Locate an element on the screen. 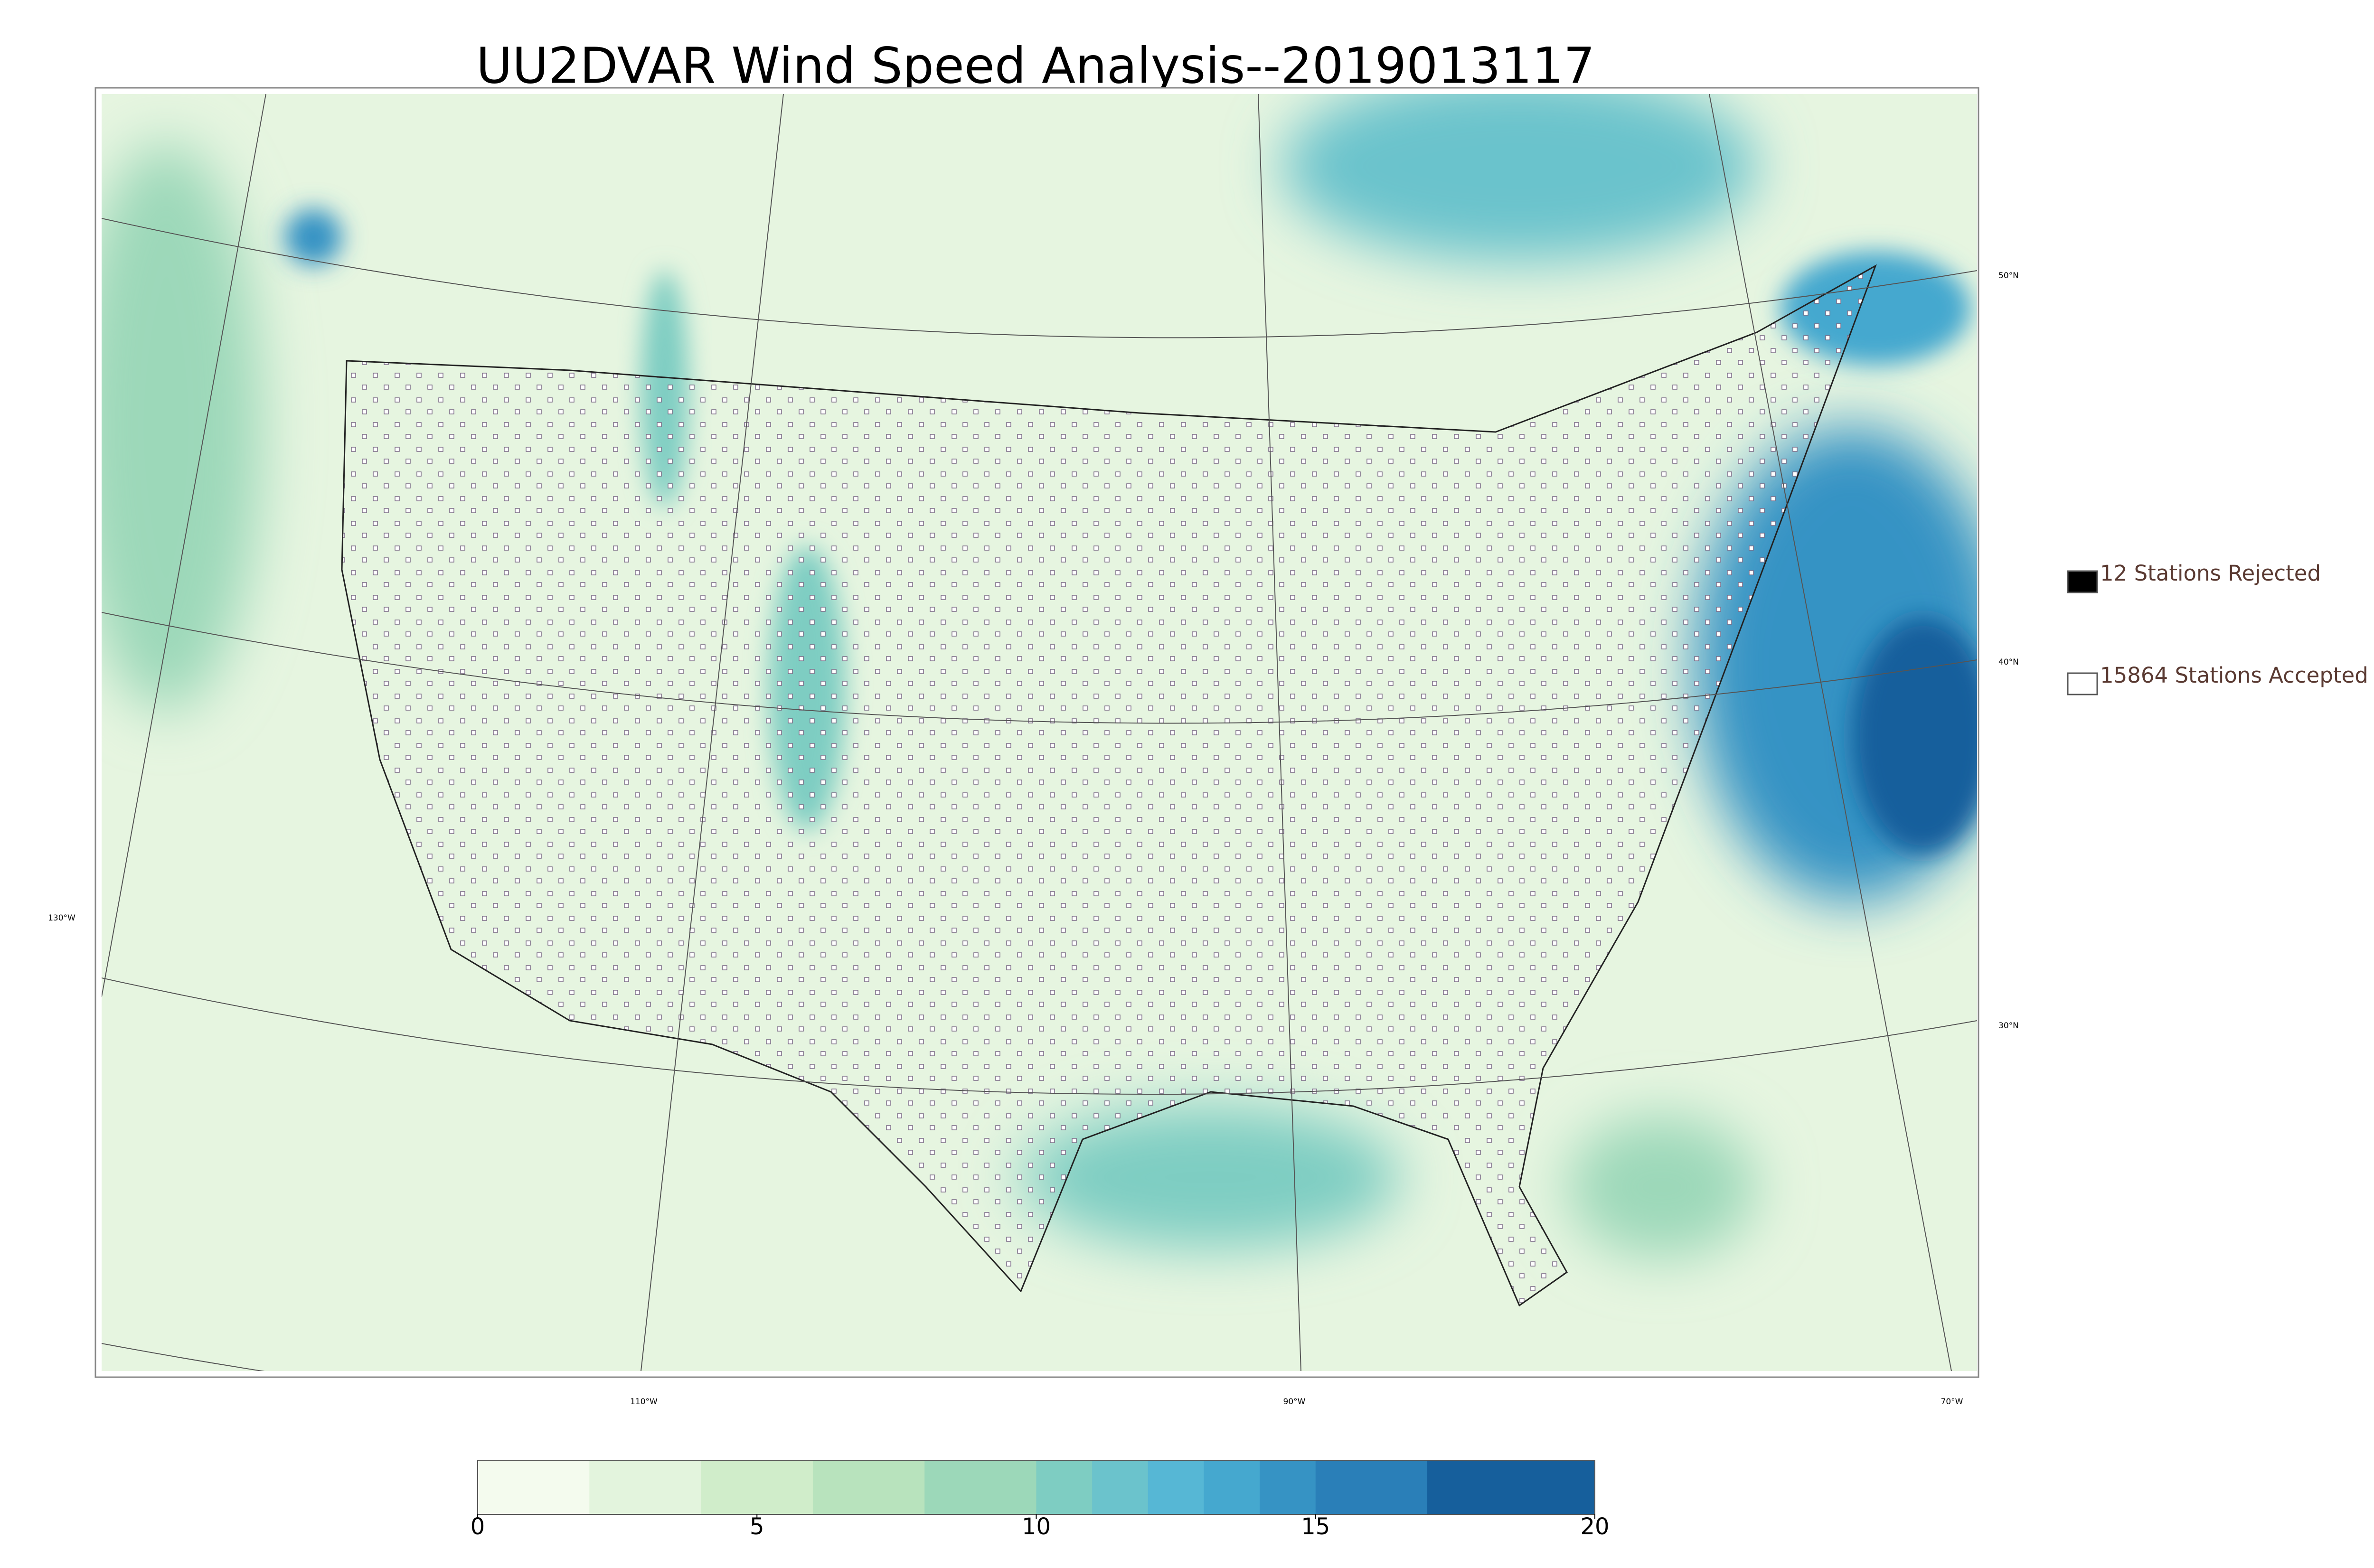 This screenshot has width=2374, height=1568. colorbar-tick-label: 20 is located at coordinates (1594, 1527).